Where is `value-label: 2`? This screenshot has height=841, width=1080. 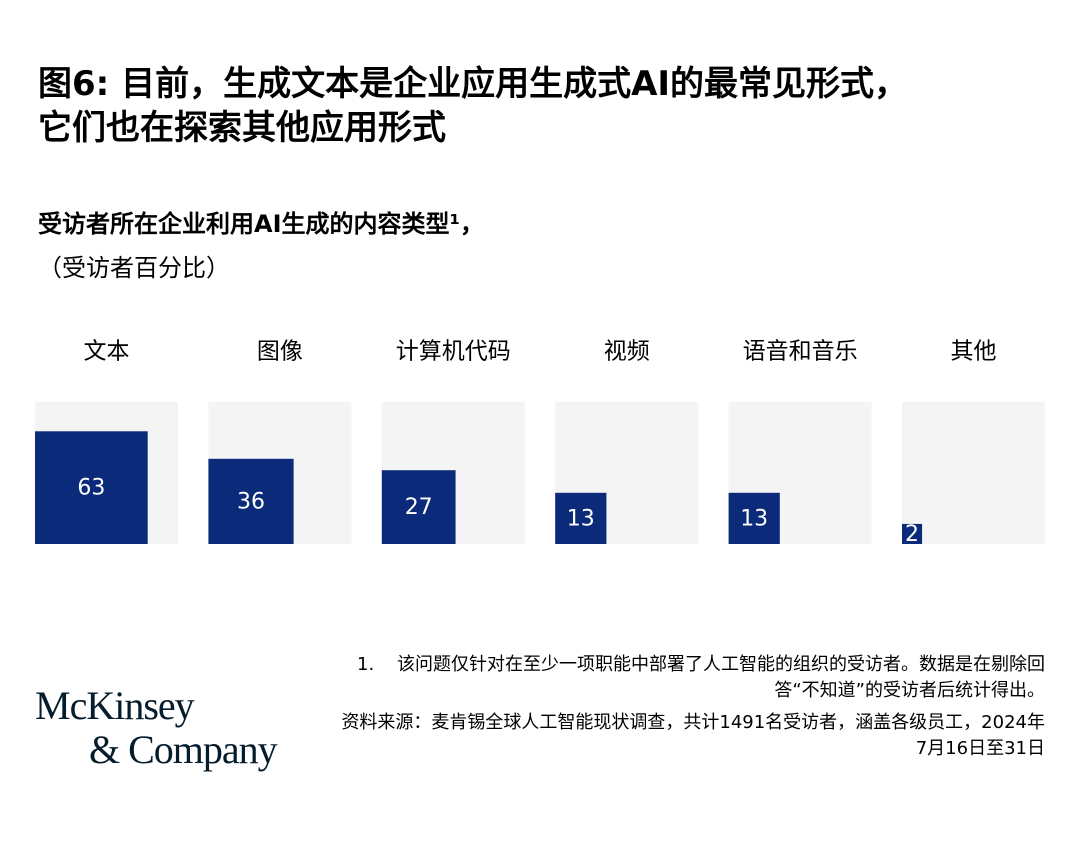 value-label: 2 is located at coordinates (912, 534).